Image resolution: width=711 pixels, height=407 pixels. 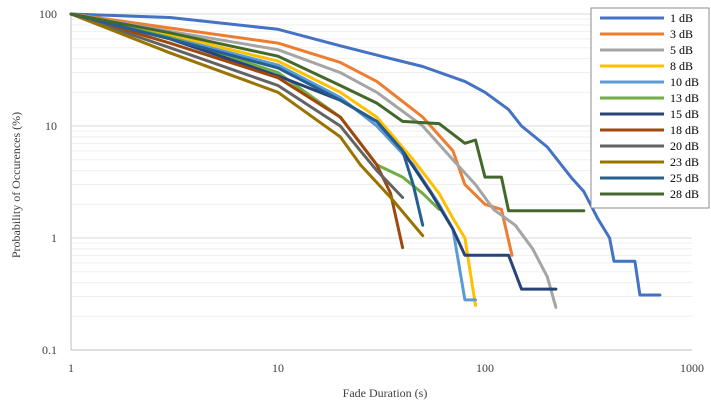 I want to click on x-tick-label: 100, so click(x=485, y=368).